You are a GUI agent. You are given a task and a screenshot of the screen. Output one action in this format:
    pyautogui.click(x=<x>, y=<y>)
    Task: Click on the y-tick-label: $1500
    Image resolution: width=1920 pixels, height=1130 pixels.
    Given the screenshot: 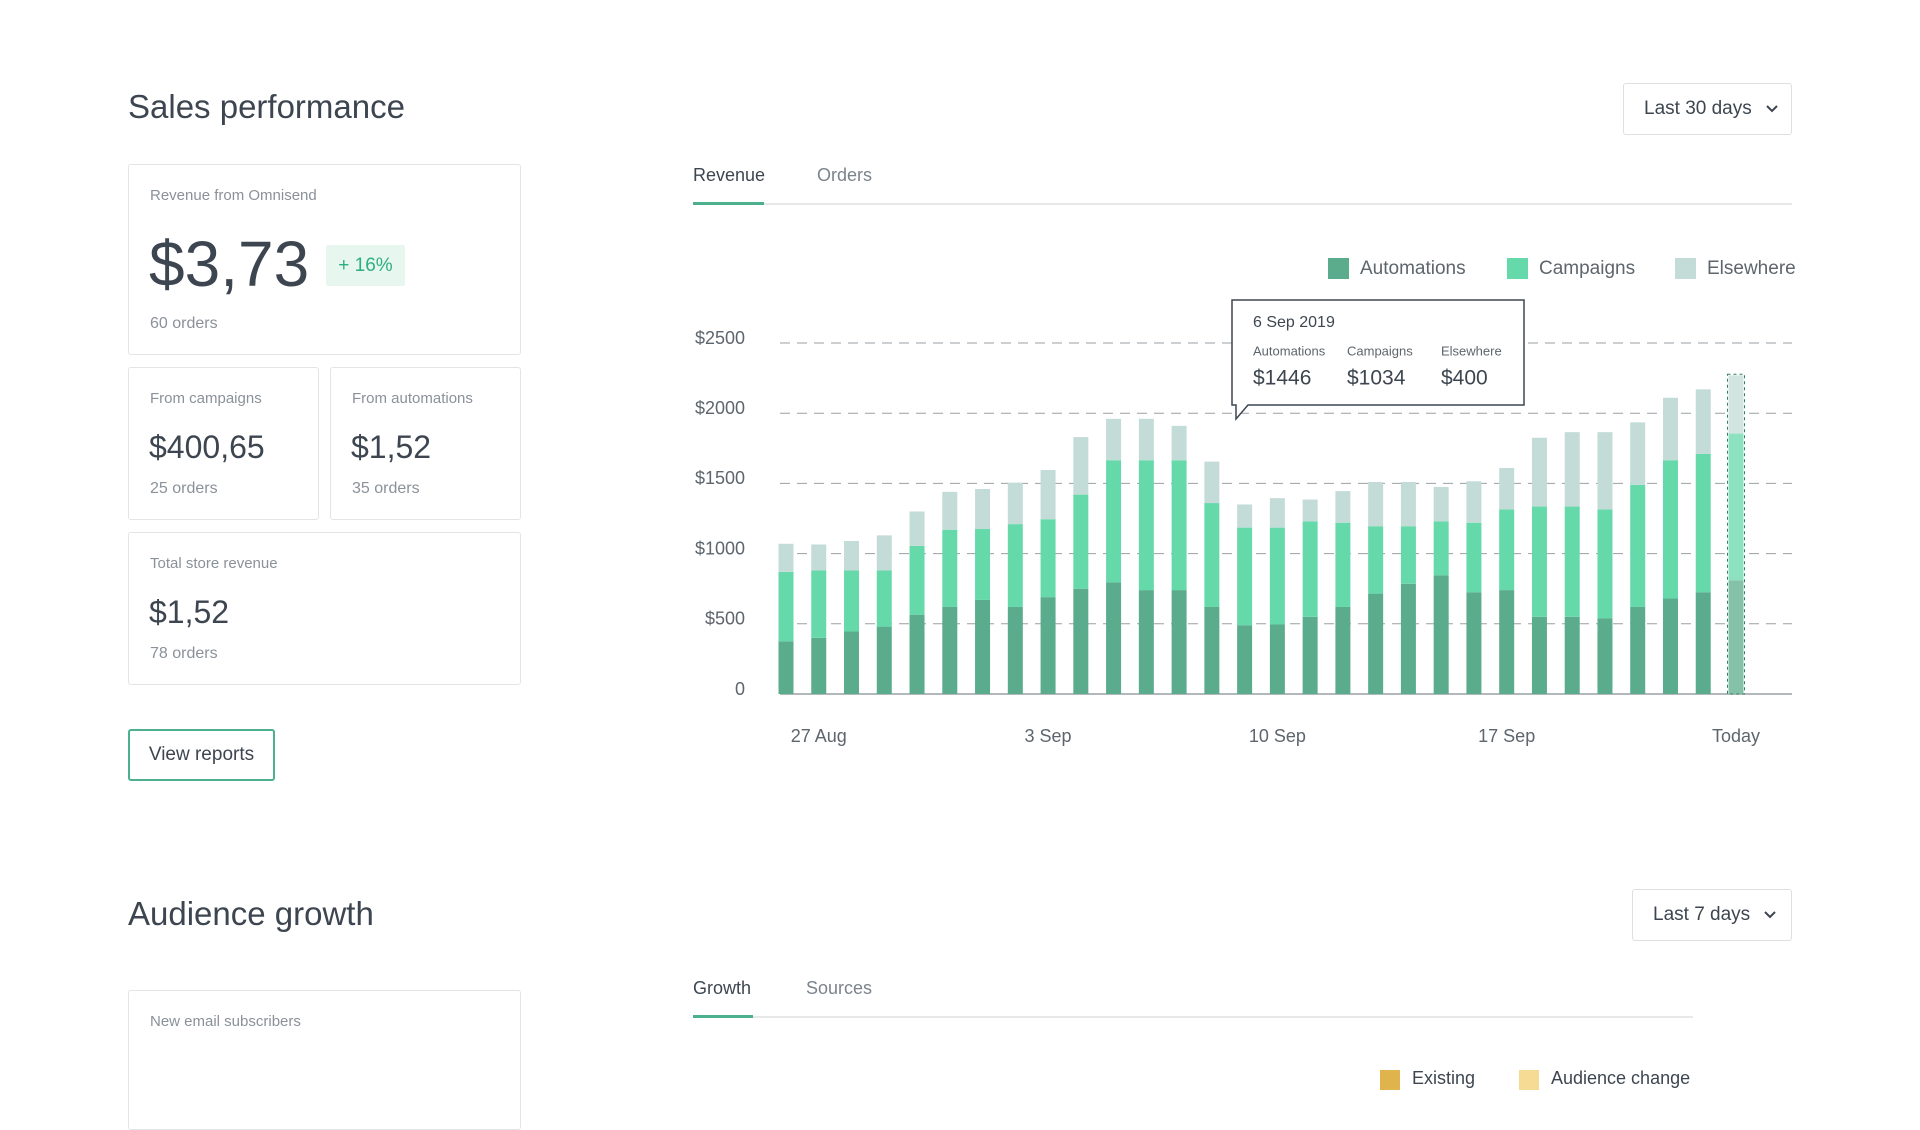 What is the action you would take?
    pyautogui.click(x=720, y=478)
    